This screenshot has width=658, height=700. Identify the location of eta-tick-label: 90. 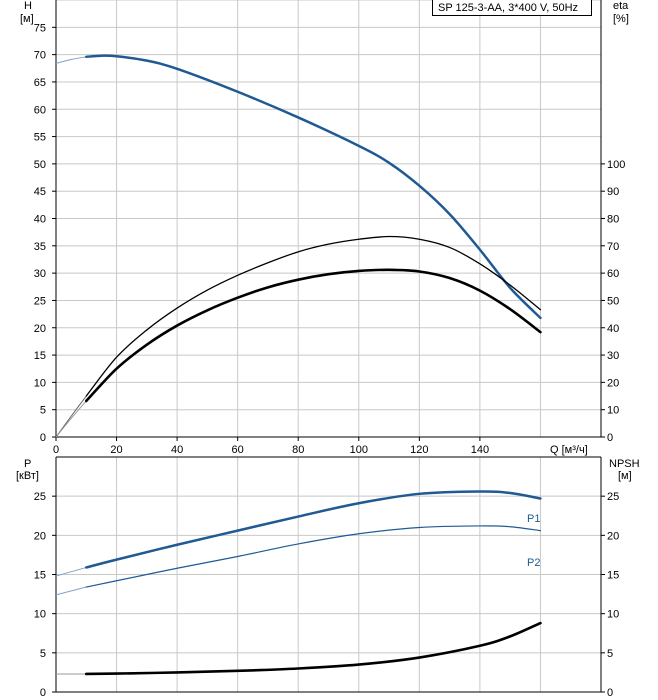
(613, 192).